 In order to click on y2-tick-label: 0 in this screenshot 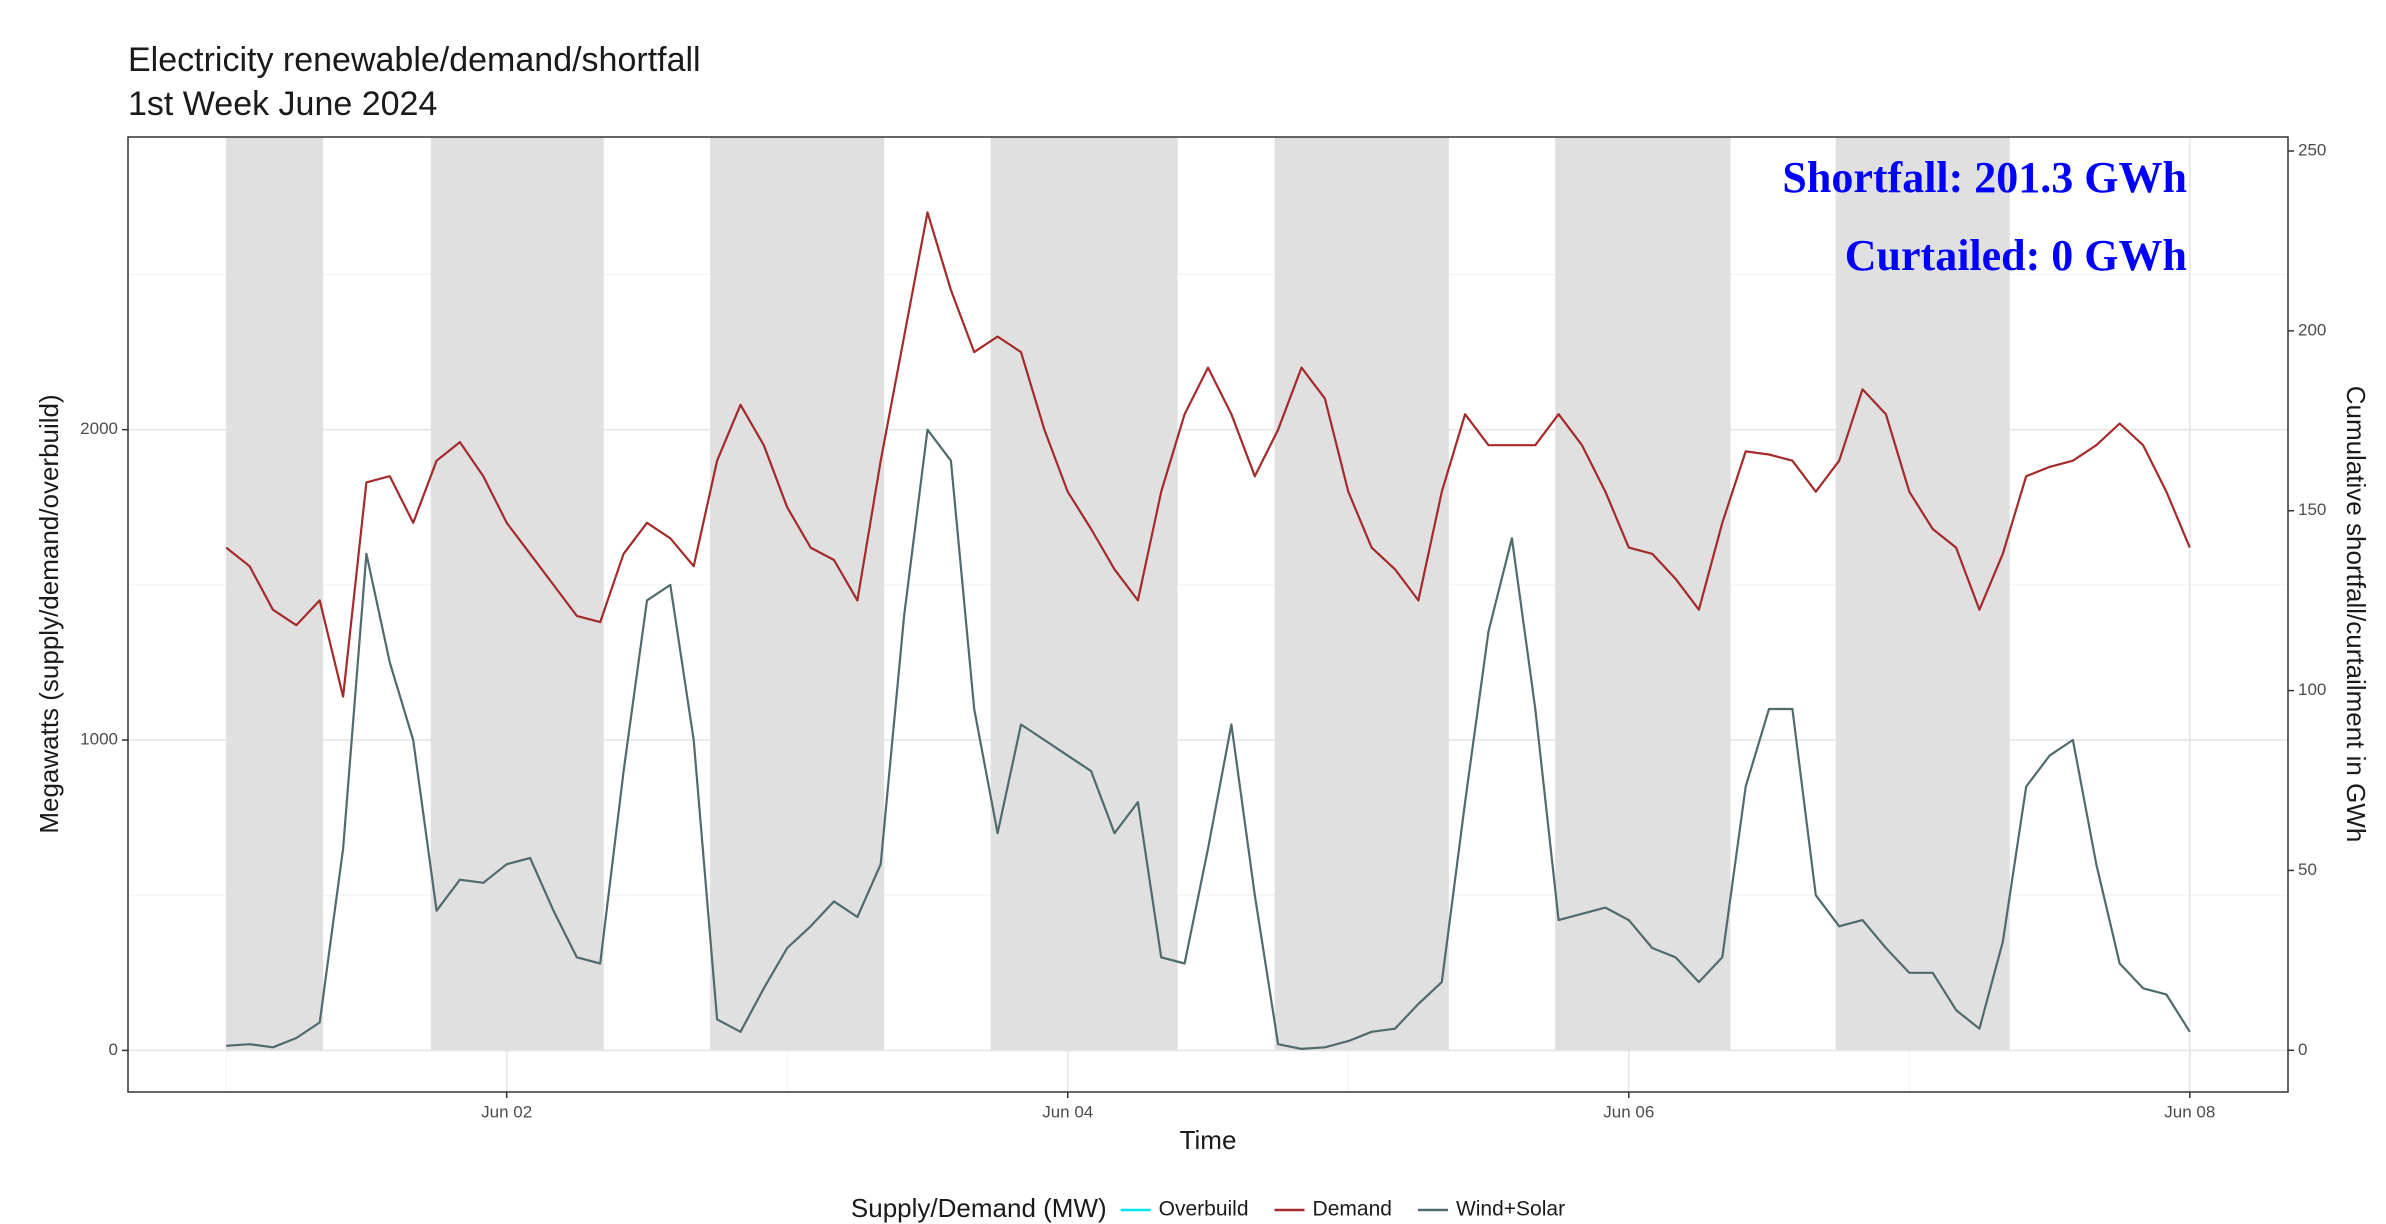, I will do `click(2302, 1049)`.